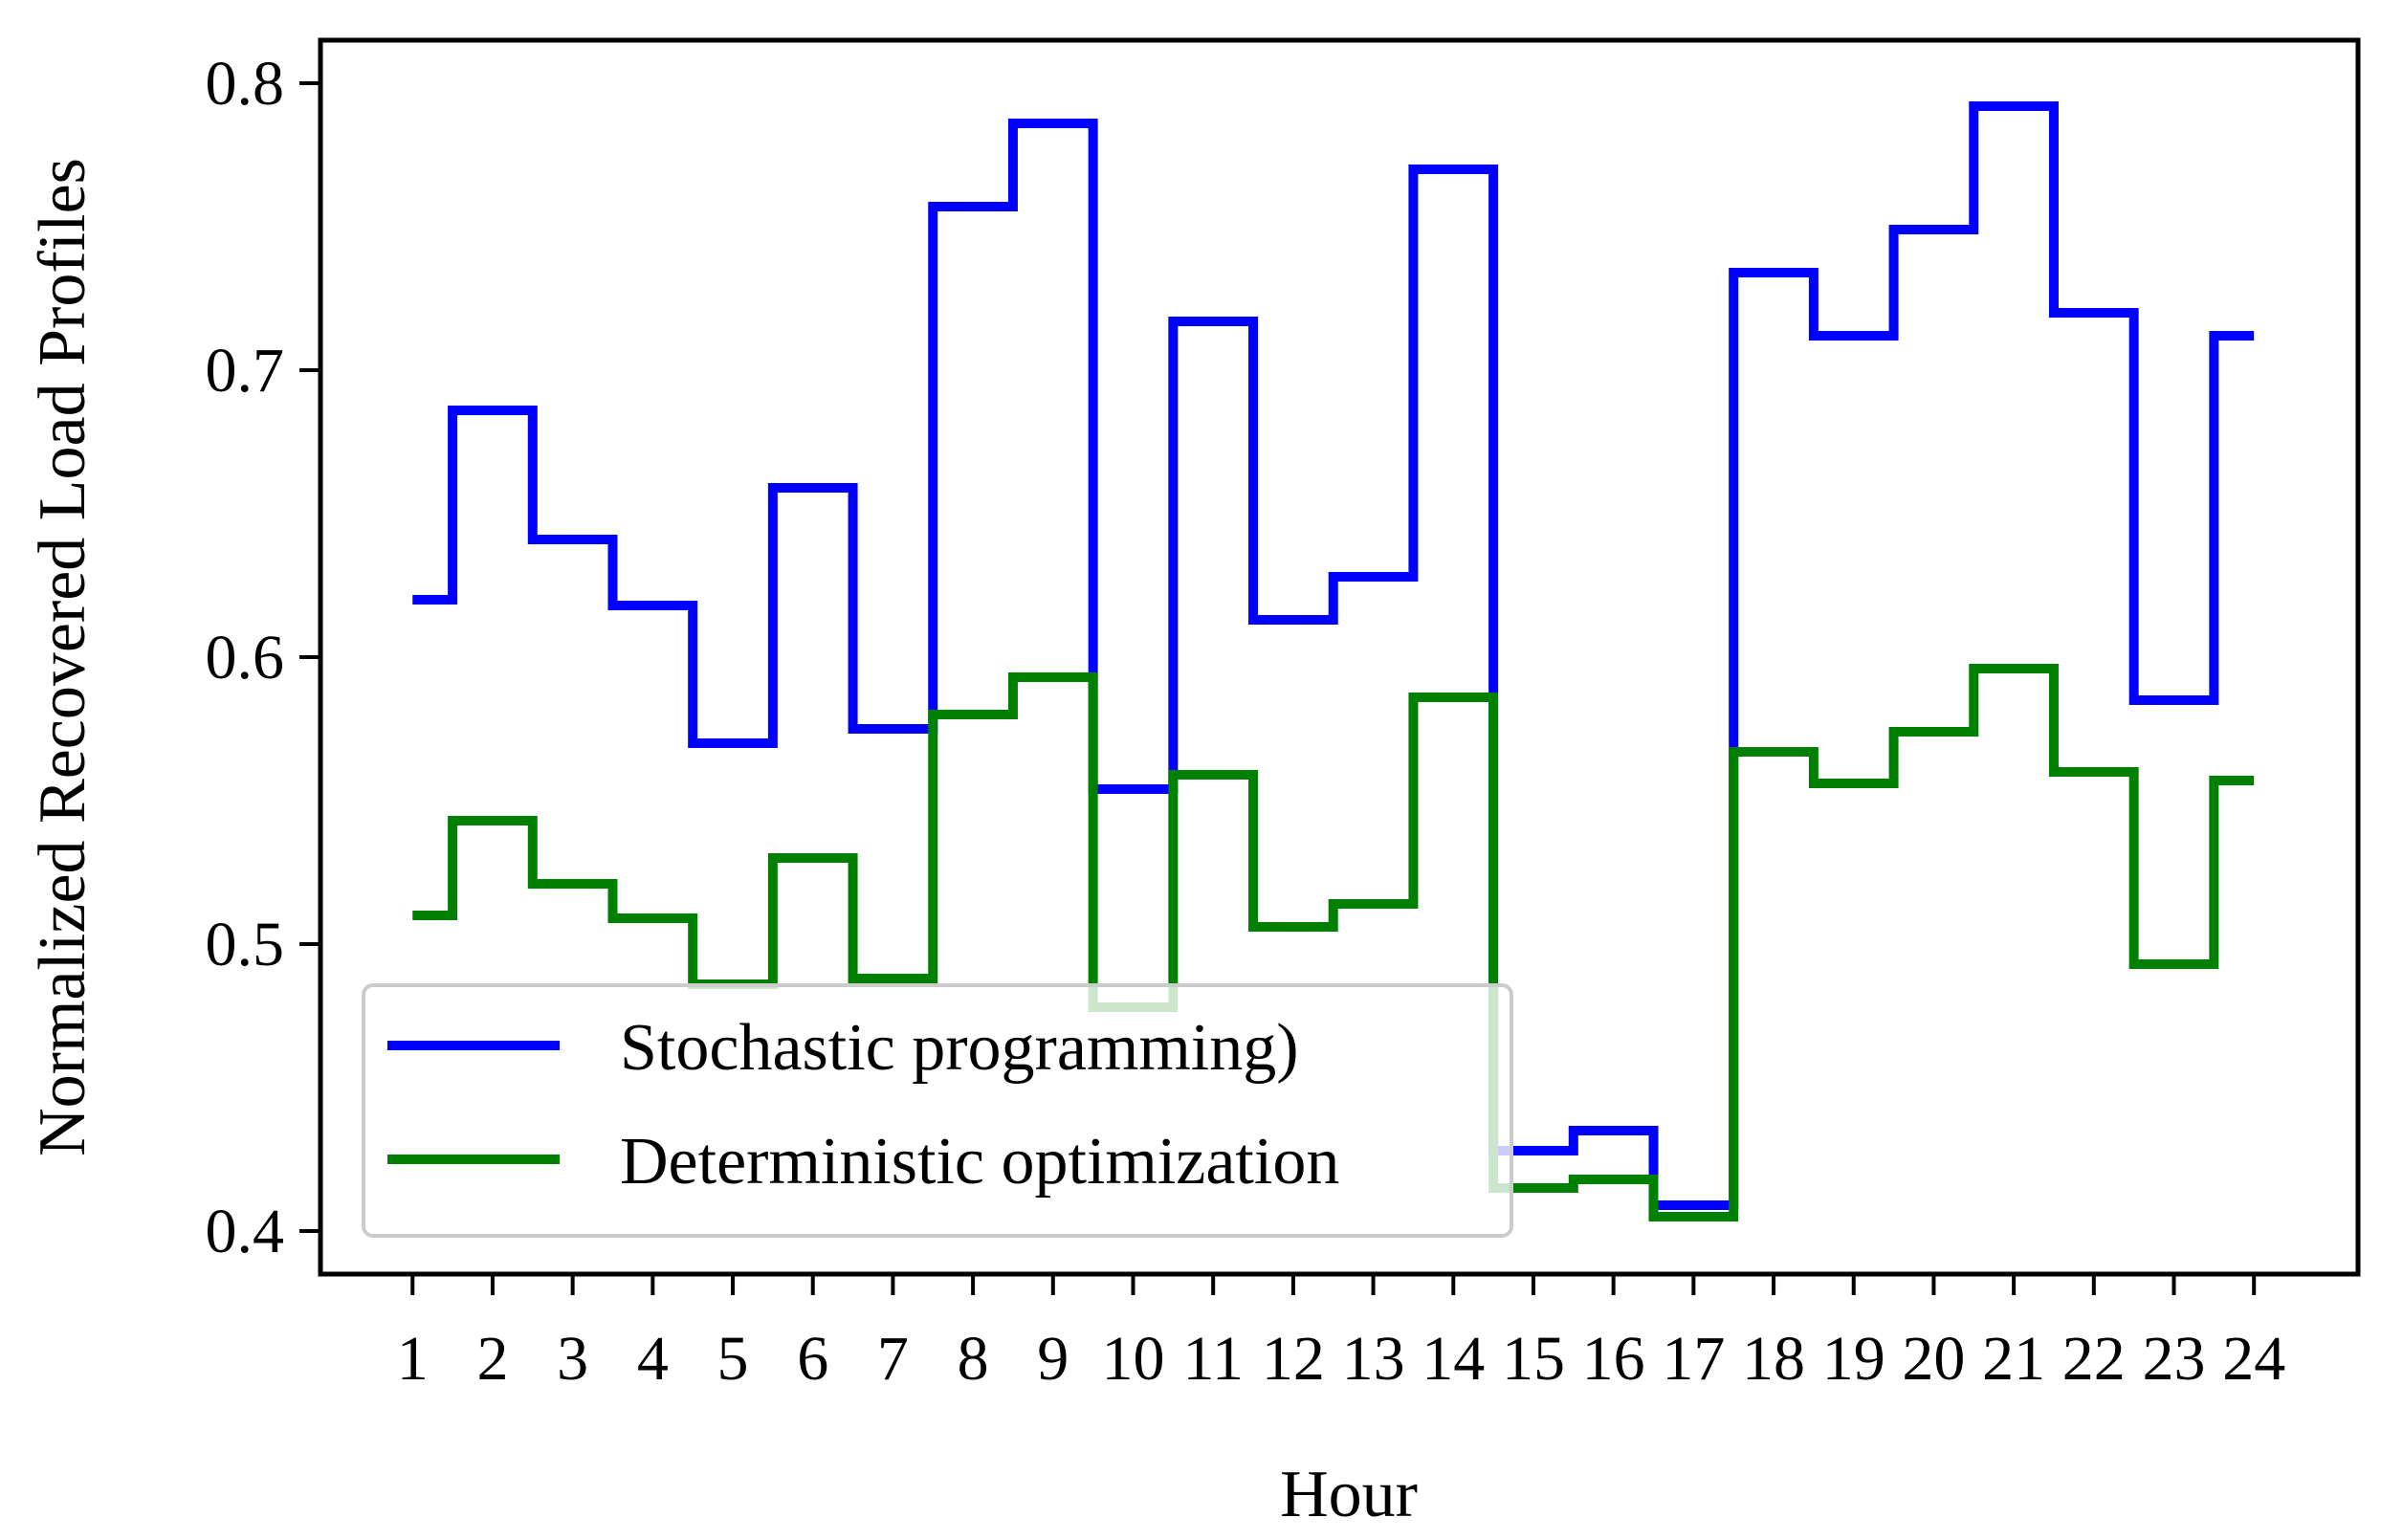 The image size is (2403, 1540). I want to click on x-tick-label: 23, so click(2174, 1359).